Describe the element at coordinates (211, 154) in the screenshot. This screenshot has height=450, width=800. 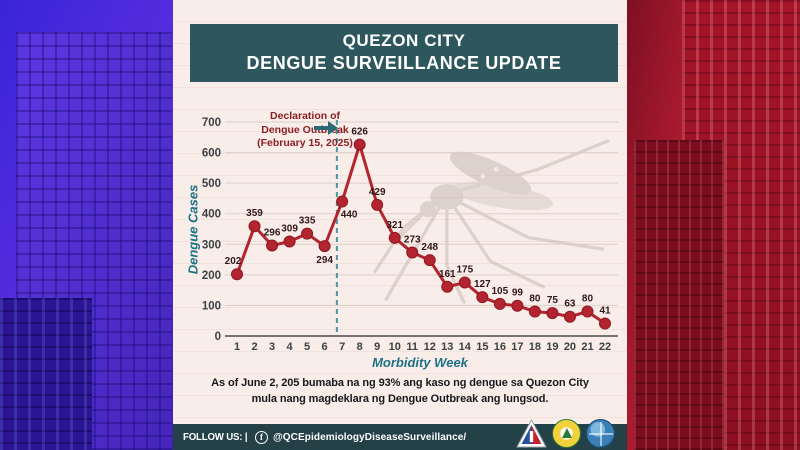
I see `svg-text: 600` at that location.